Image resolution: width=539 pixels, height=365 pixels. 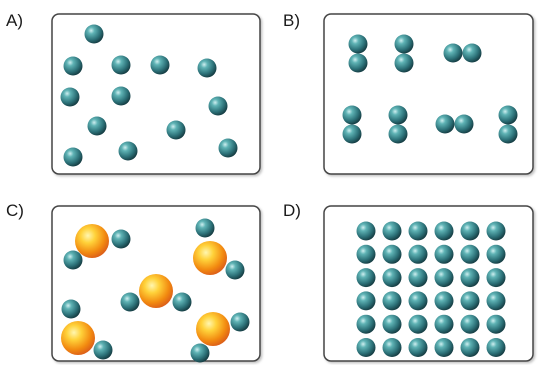 What do you see at coordinates (14, 20) in the screenshot?
I see `panel-a-label: A)` at bounding box center [14, 20].